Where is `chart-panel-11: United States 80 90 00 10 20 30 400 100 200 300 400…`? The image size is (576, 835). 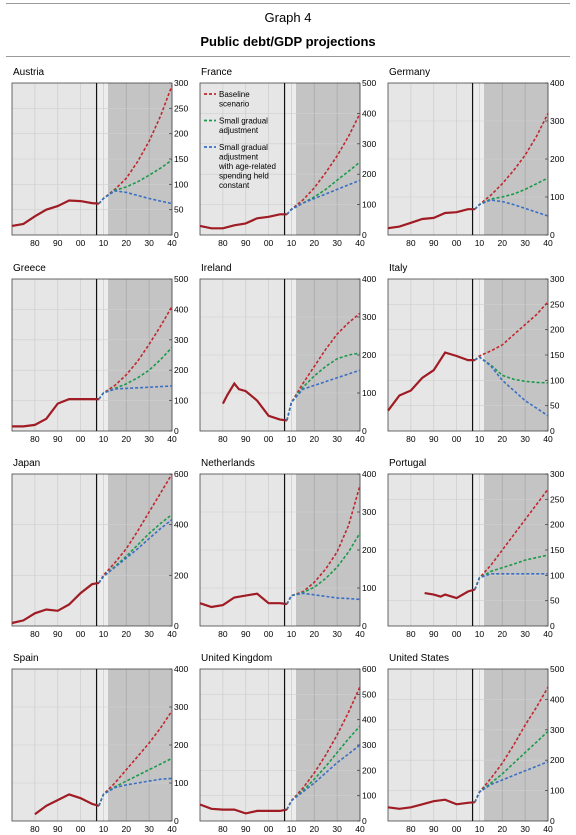 chart-panel-11: United States 80 90 00 10 20 30 400 100 200 300 400… is located at coordinates (475, 743).